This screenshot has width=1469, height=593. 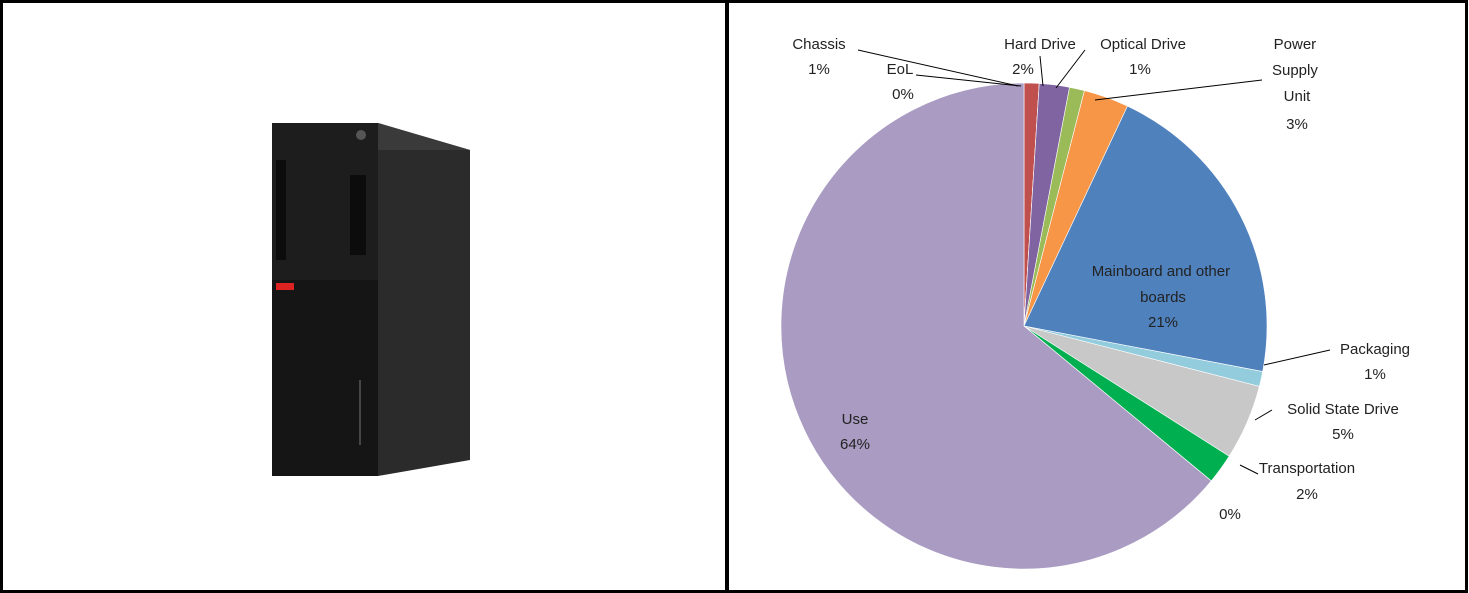 What do you see at coordinates (371, 299) in the screenshot?
I see `pc-image` at bounding box center [371, 299].